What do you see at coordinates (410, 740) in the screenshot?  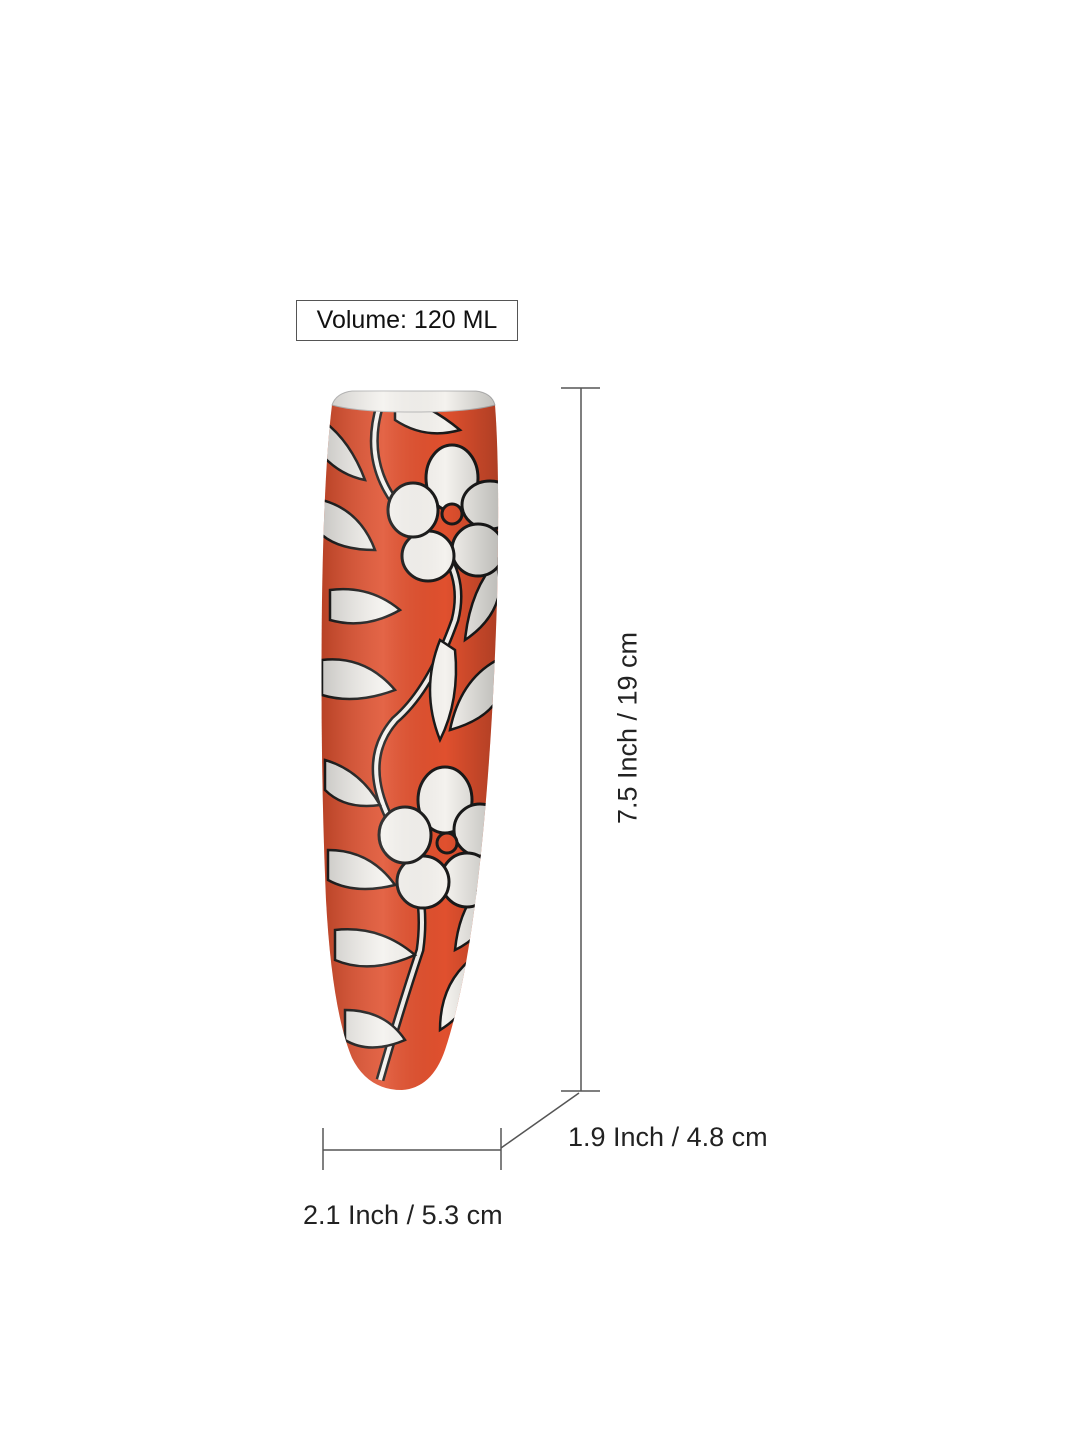 I see `vase` at bounding box center [410, 740].